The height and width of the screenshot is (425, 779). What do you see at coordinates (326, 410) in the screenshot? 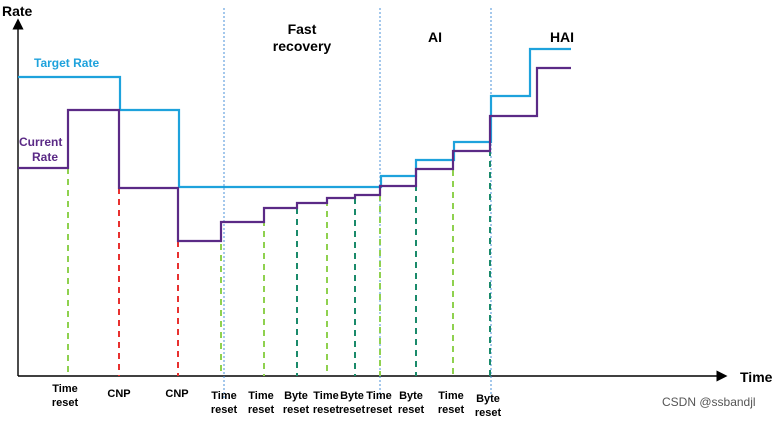
I see `time-reset-label-4-line2: reset` at bounding box center [326, 410].